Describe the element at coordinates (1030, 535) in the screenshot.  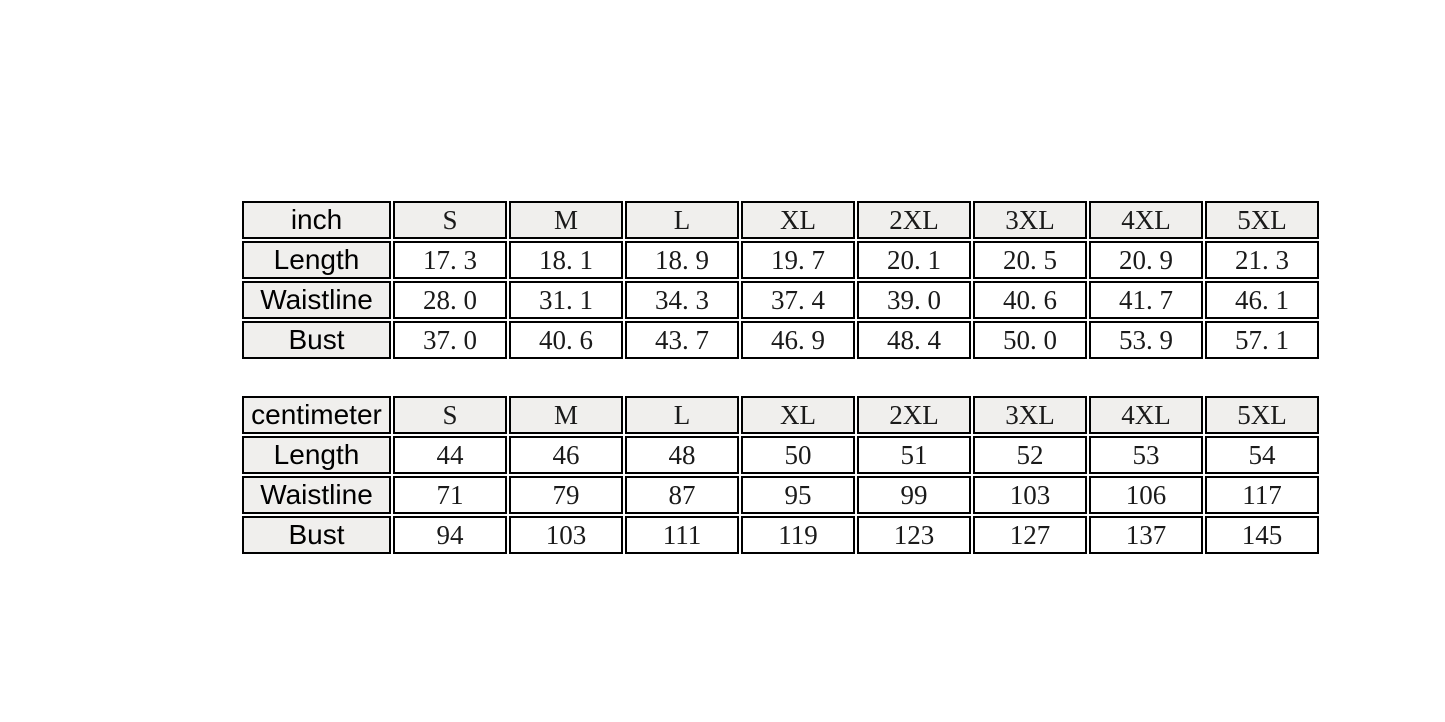
I see `value-cell: 127` at that location.